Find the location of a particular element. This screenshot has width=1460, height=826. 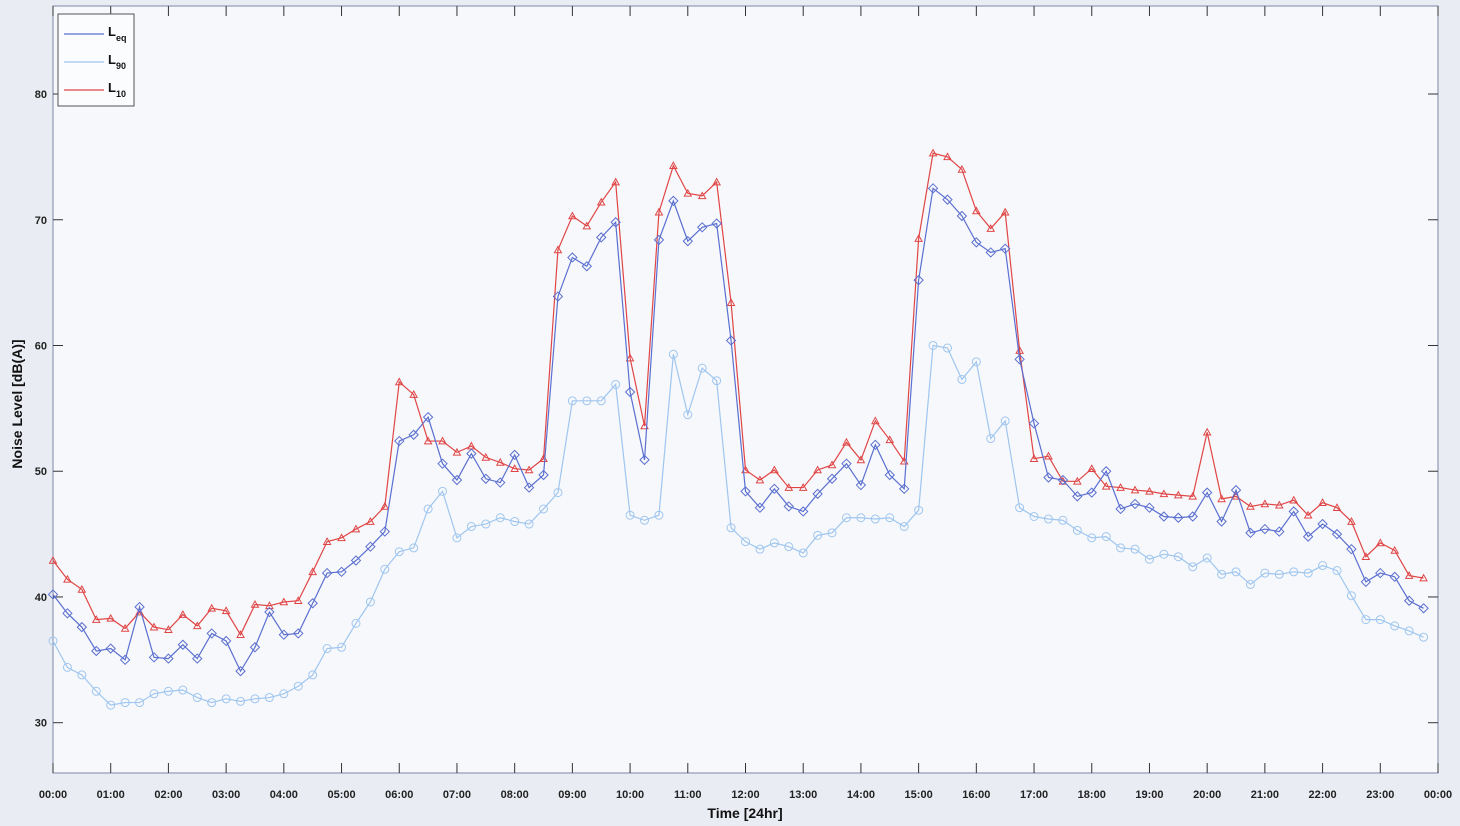

x-tick-label: 01:00 is located at coordinates (111, 795).